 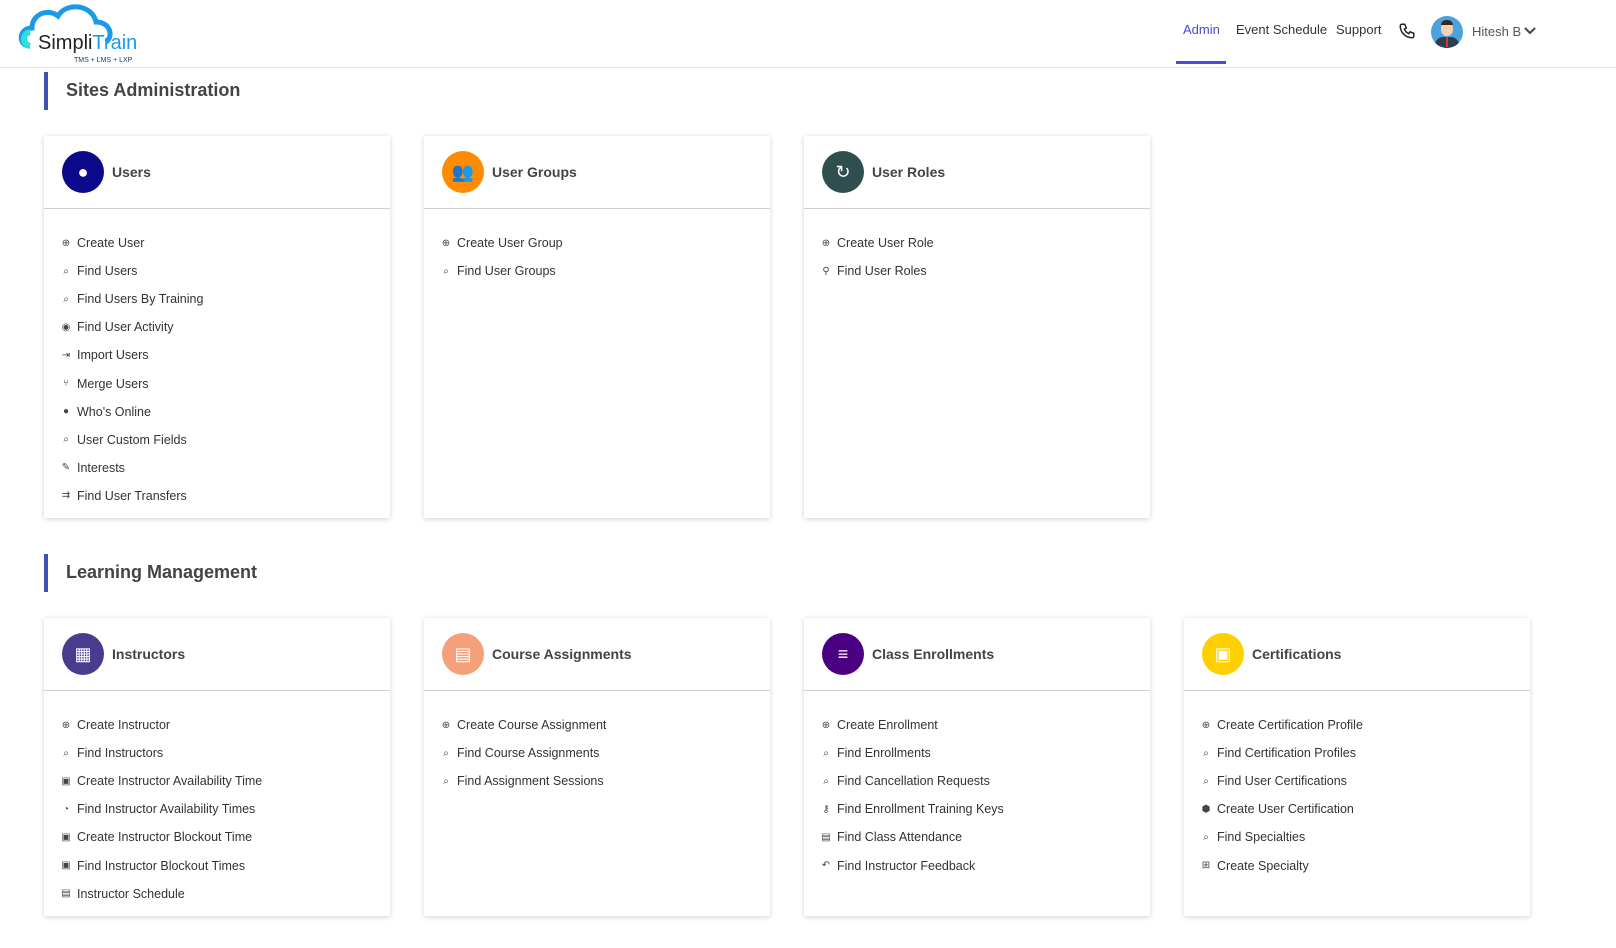 I want to click on menu-item-create-course-assignment: ⊕ Create Course Assignment, so click(x=605, y=725).